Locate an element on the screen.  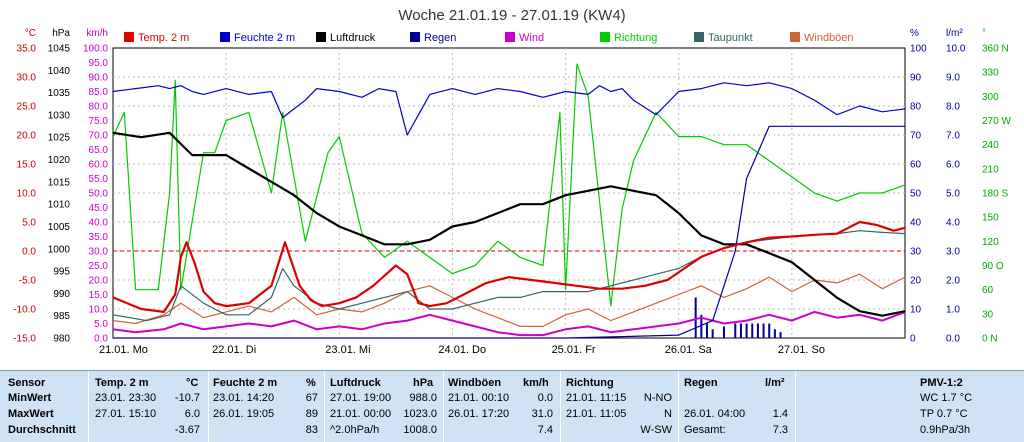
axis-tick-left: 980 is located at coordinates (61, 339).